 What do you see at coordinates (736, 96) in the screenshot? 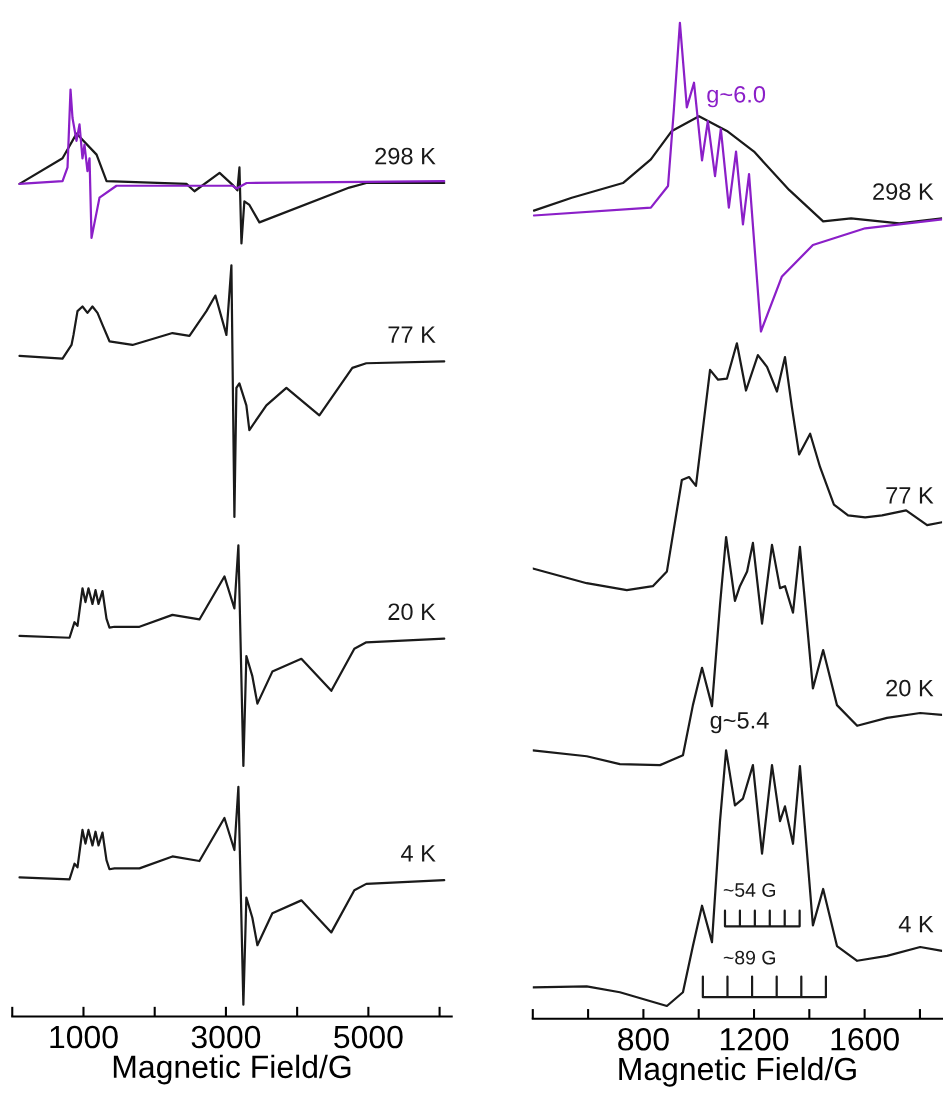
I see `annotation: g~6.0` at bounding box center [736, 96].